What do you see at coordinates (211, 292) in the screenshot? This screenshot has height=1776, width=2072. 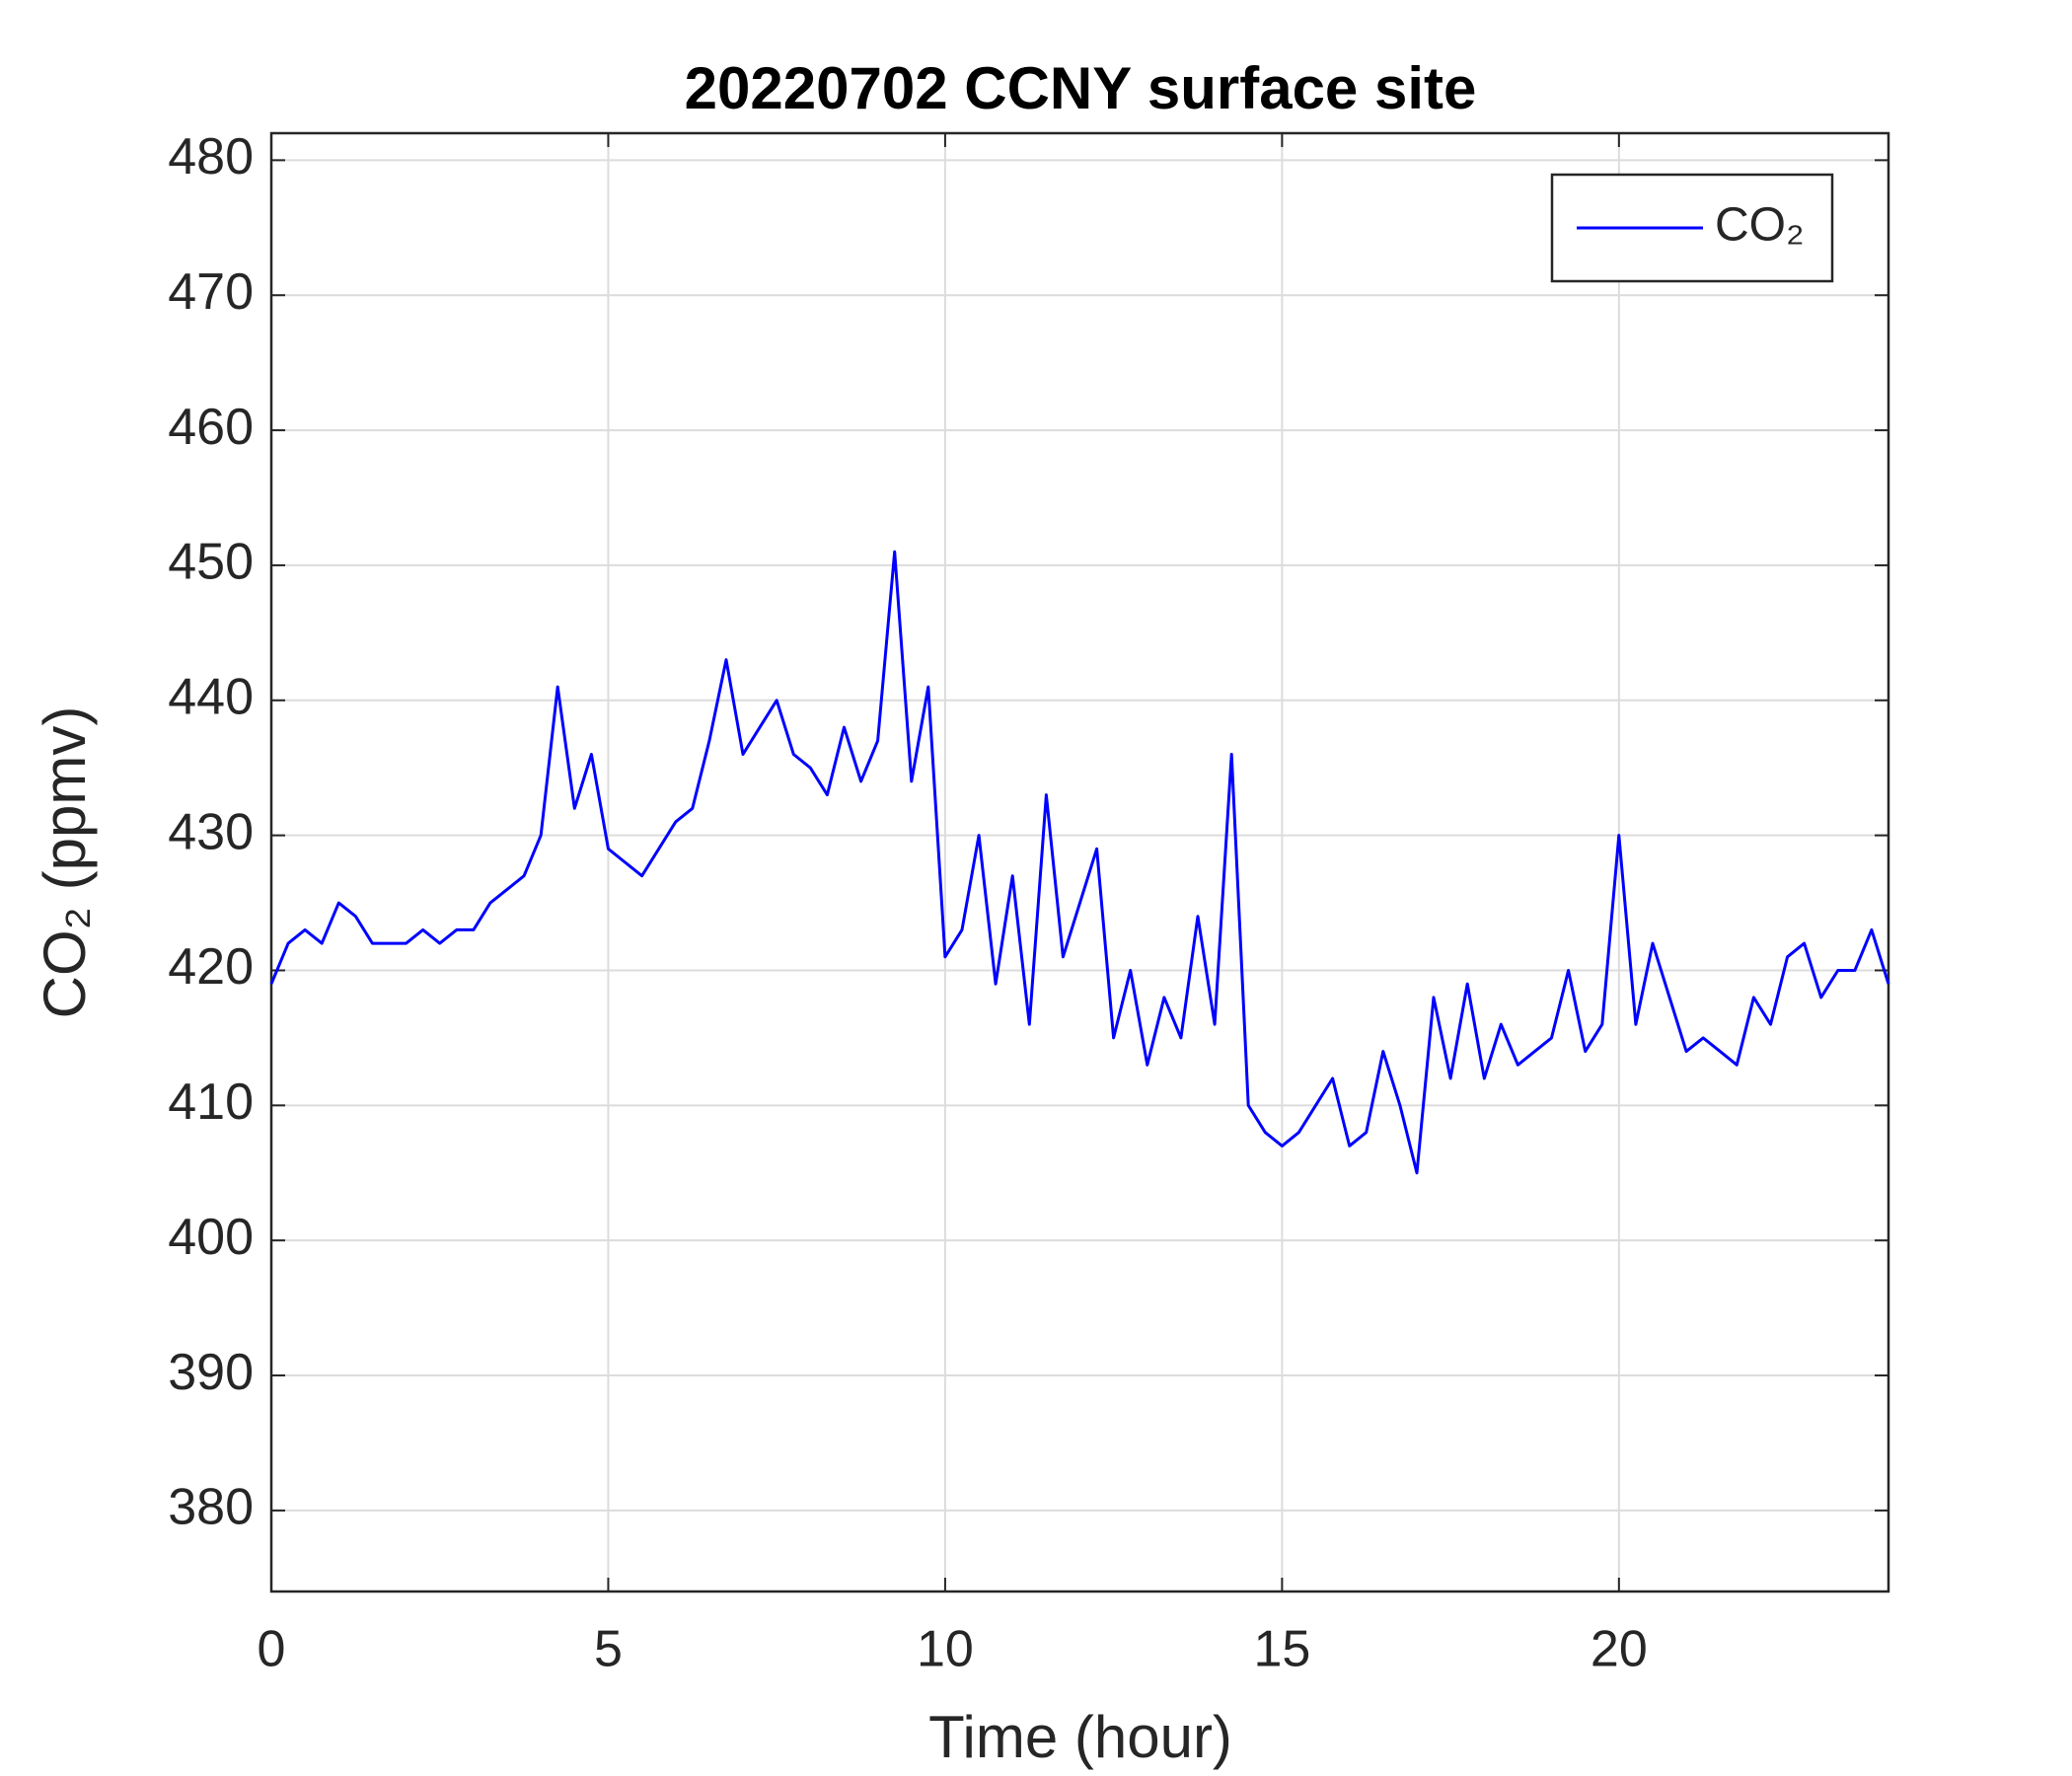 I see `y-tick-label: 470` at bounding box center [211, 292].